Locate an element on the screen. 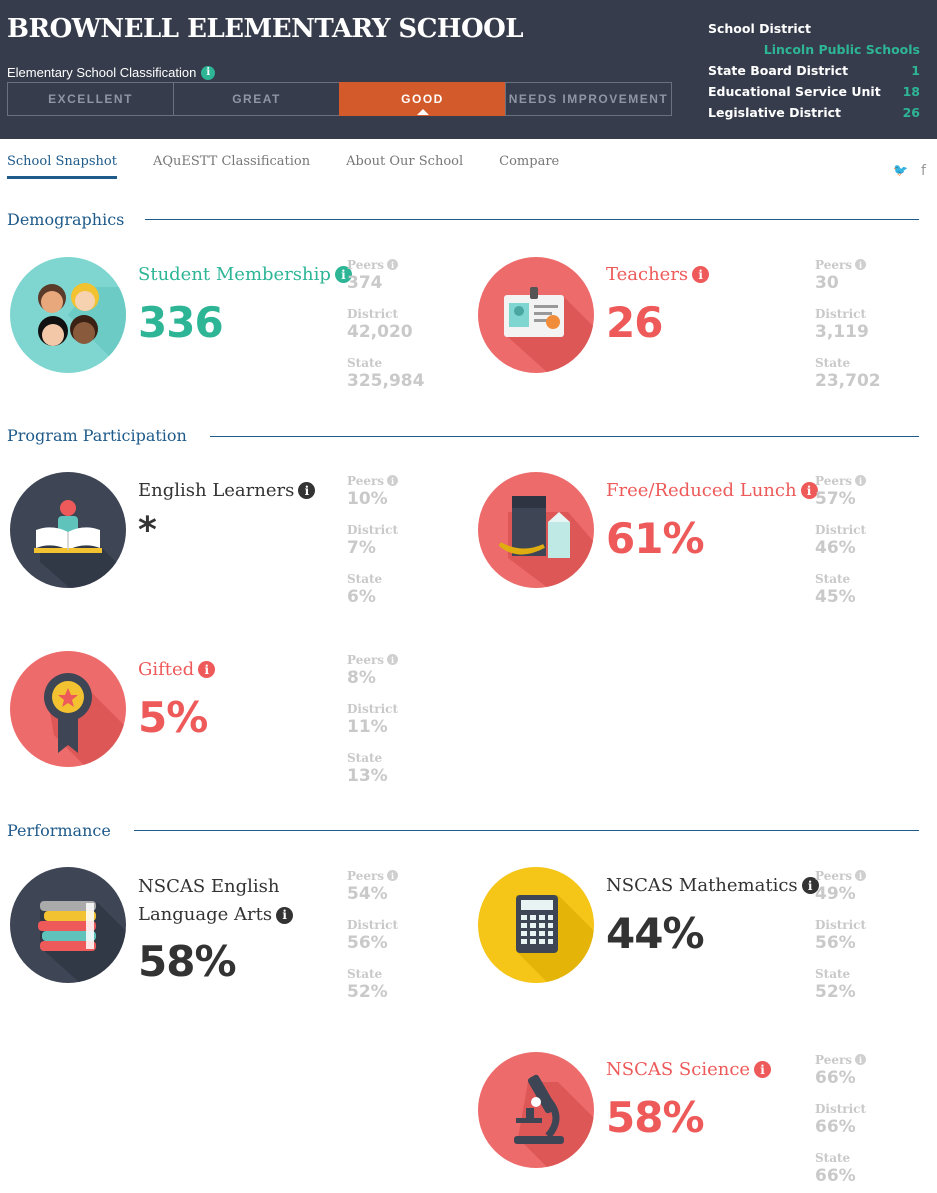  program-participation-title: Program Participation is located at coordinates (97, 435).